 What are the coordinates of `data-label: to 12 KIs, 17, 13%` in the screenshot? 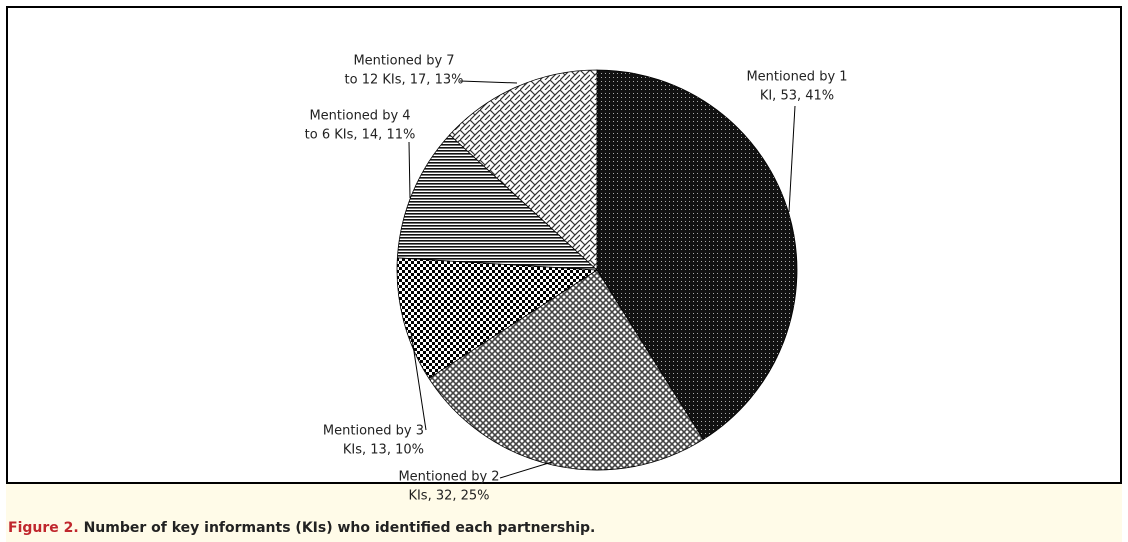 It's located at (404, 80).